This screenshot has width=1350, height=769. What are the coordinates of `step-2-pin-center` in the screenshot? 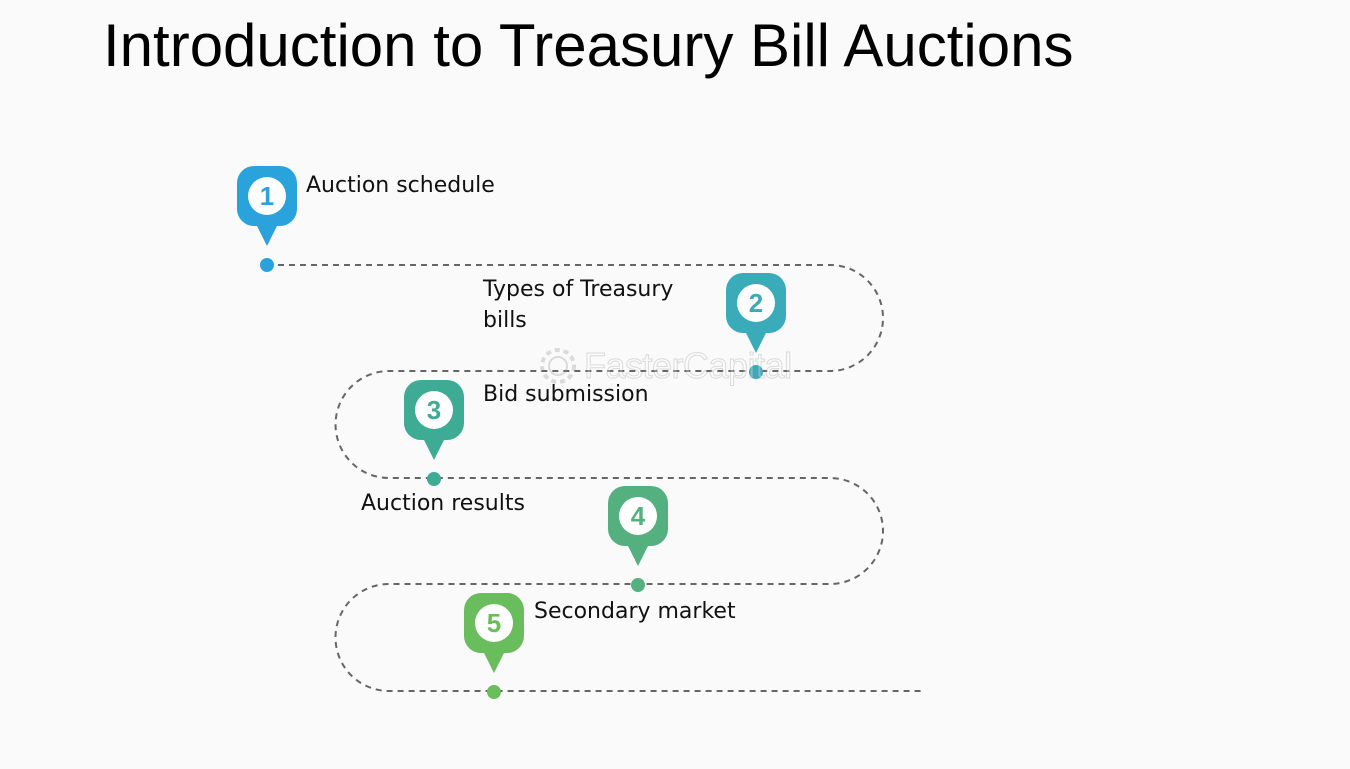 It's located at (756, 303).